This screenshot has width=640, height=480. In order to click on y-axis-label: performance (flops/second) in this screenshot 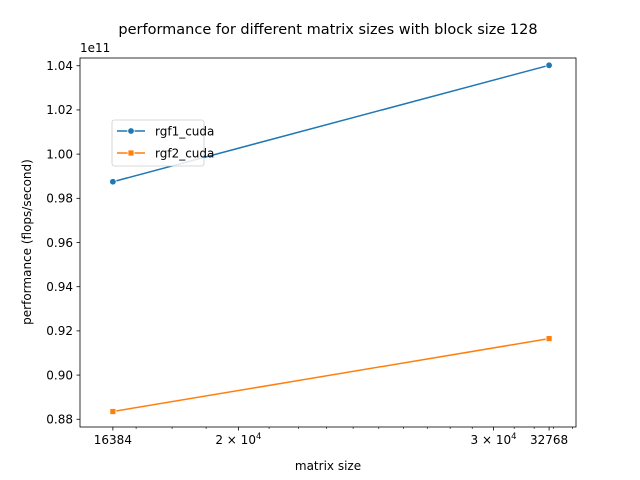, I will do `click(27, 242)`.